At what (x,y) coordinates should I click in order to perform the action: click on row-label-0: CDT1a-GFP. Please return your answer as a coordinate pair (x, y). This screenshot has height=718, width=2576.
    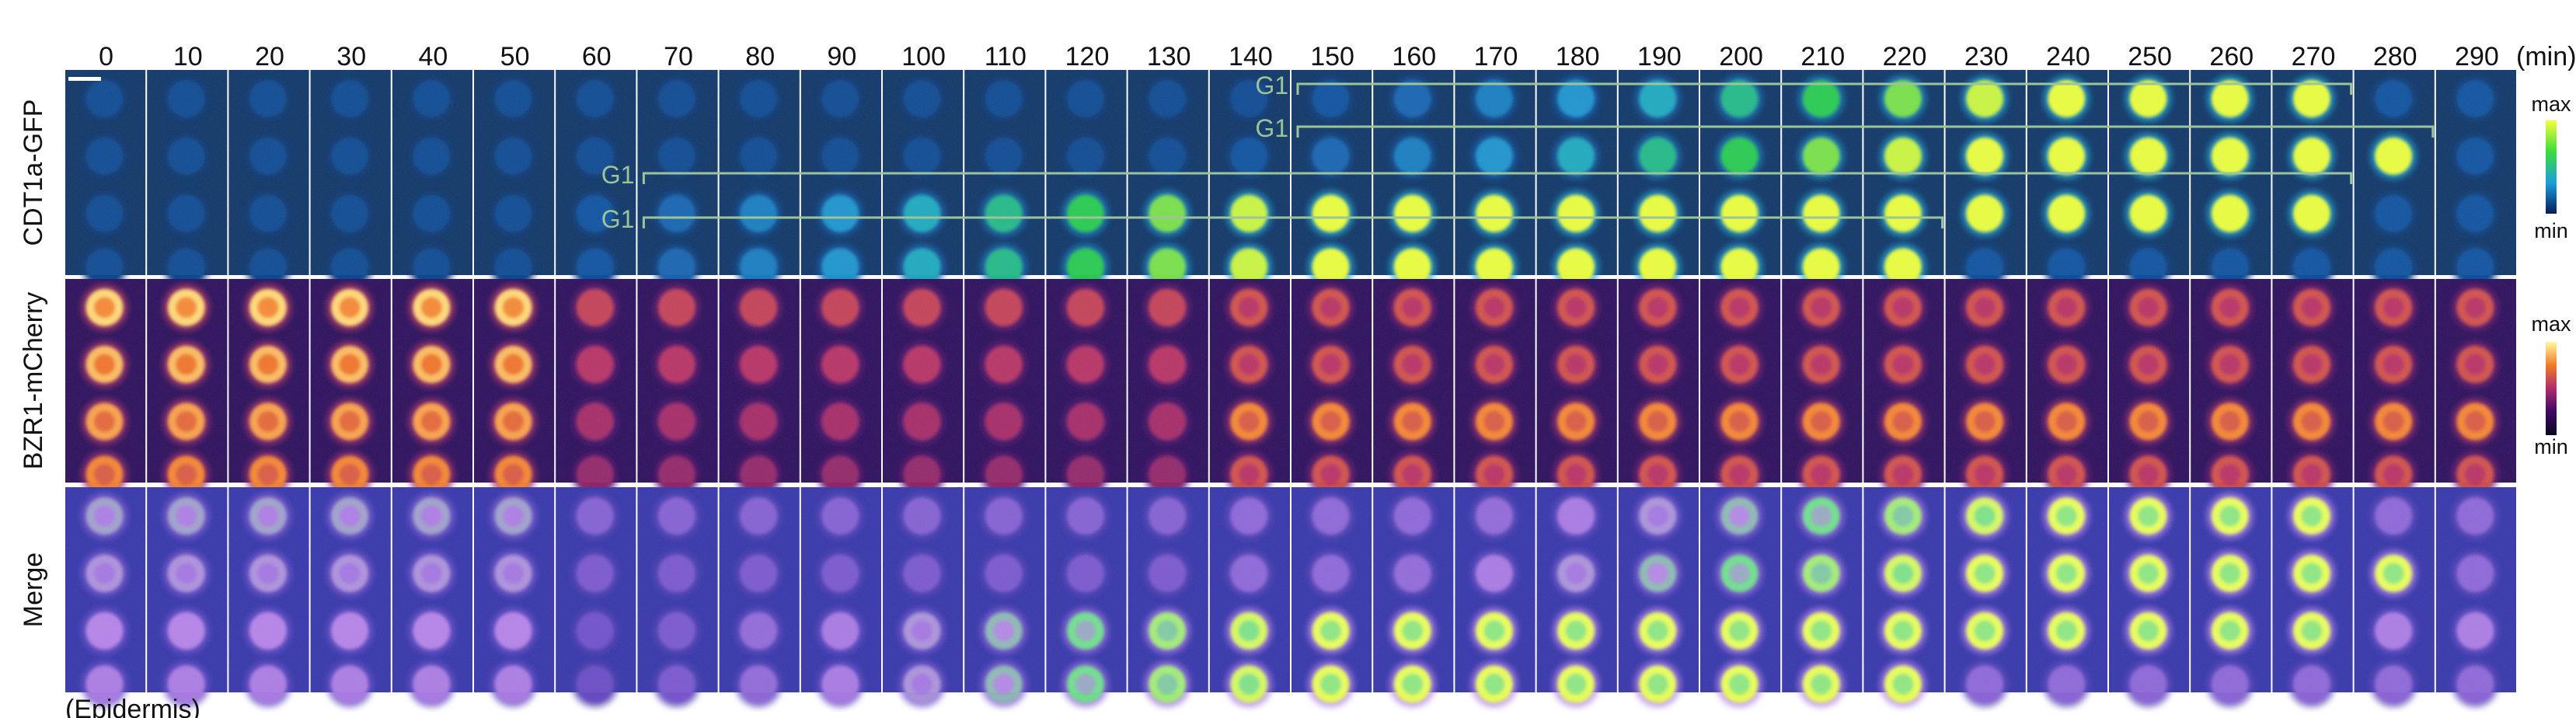
    Looking at the image, I should click on (33, 173).